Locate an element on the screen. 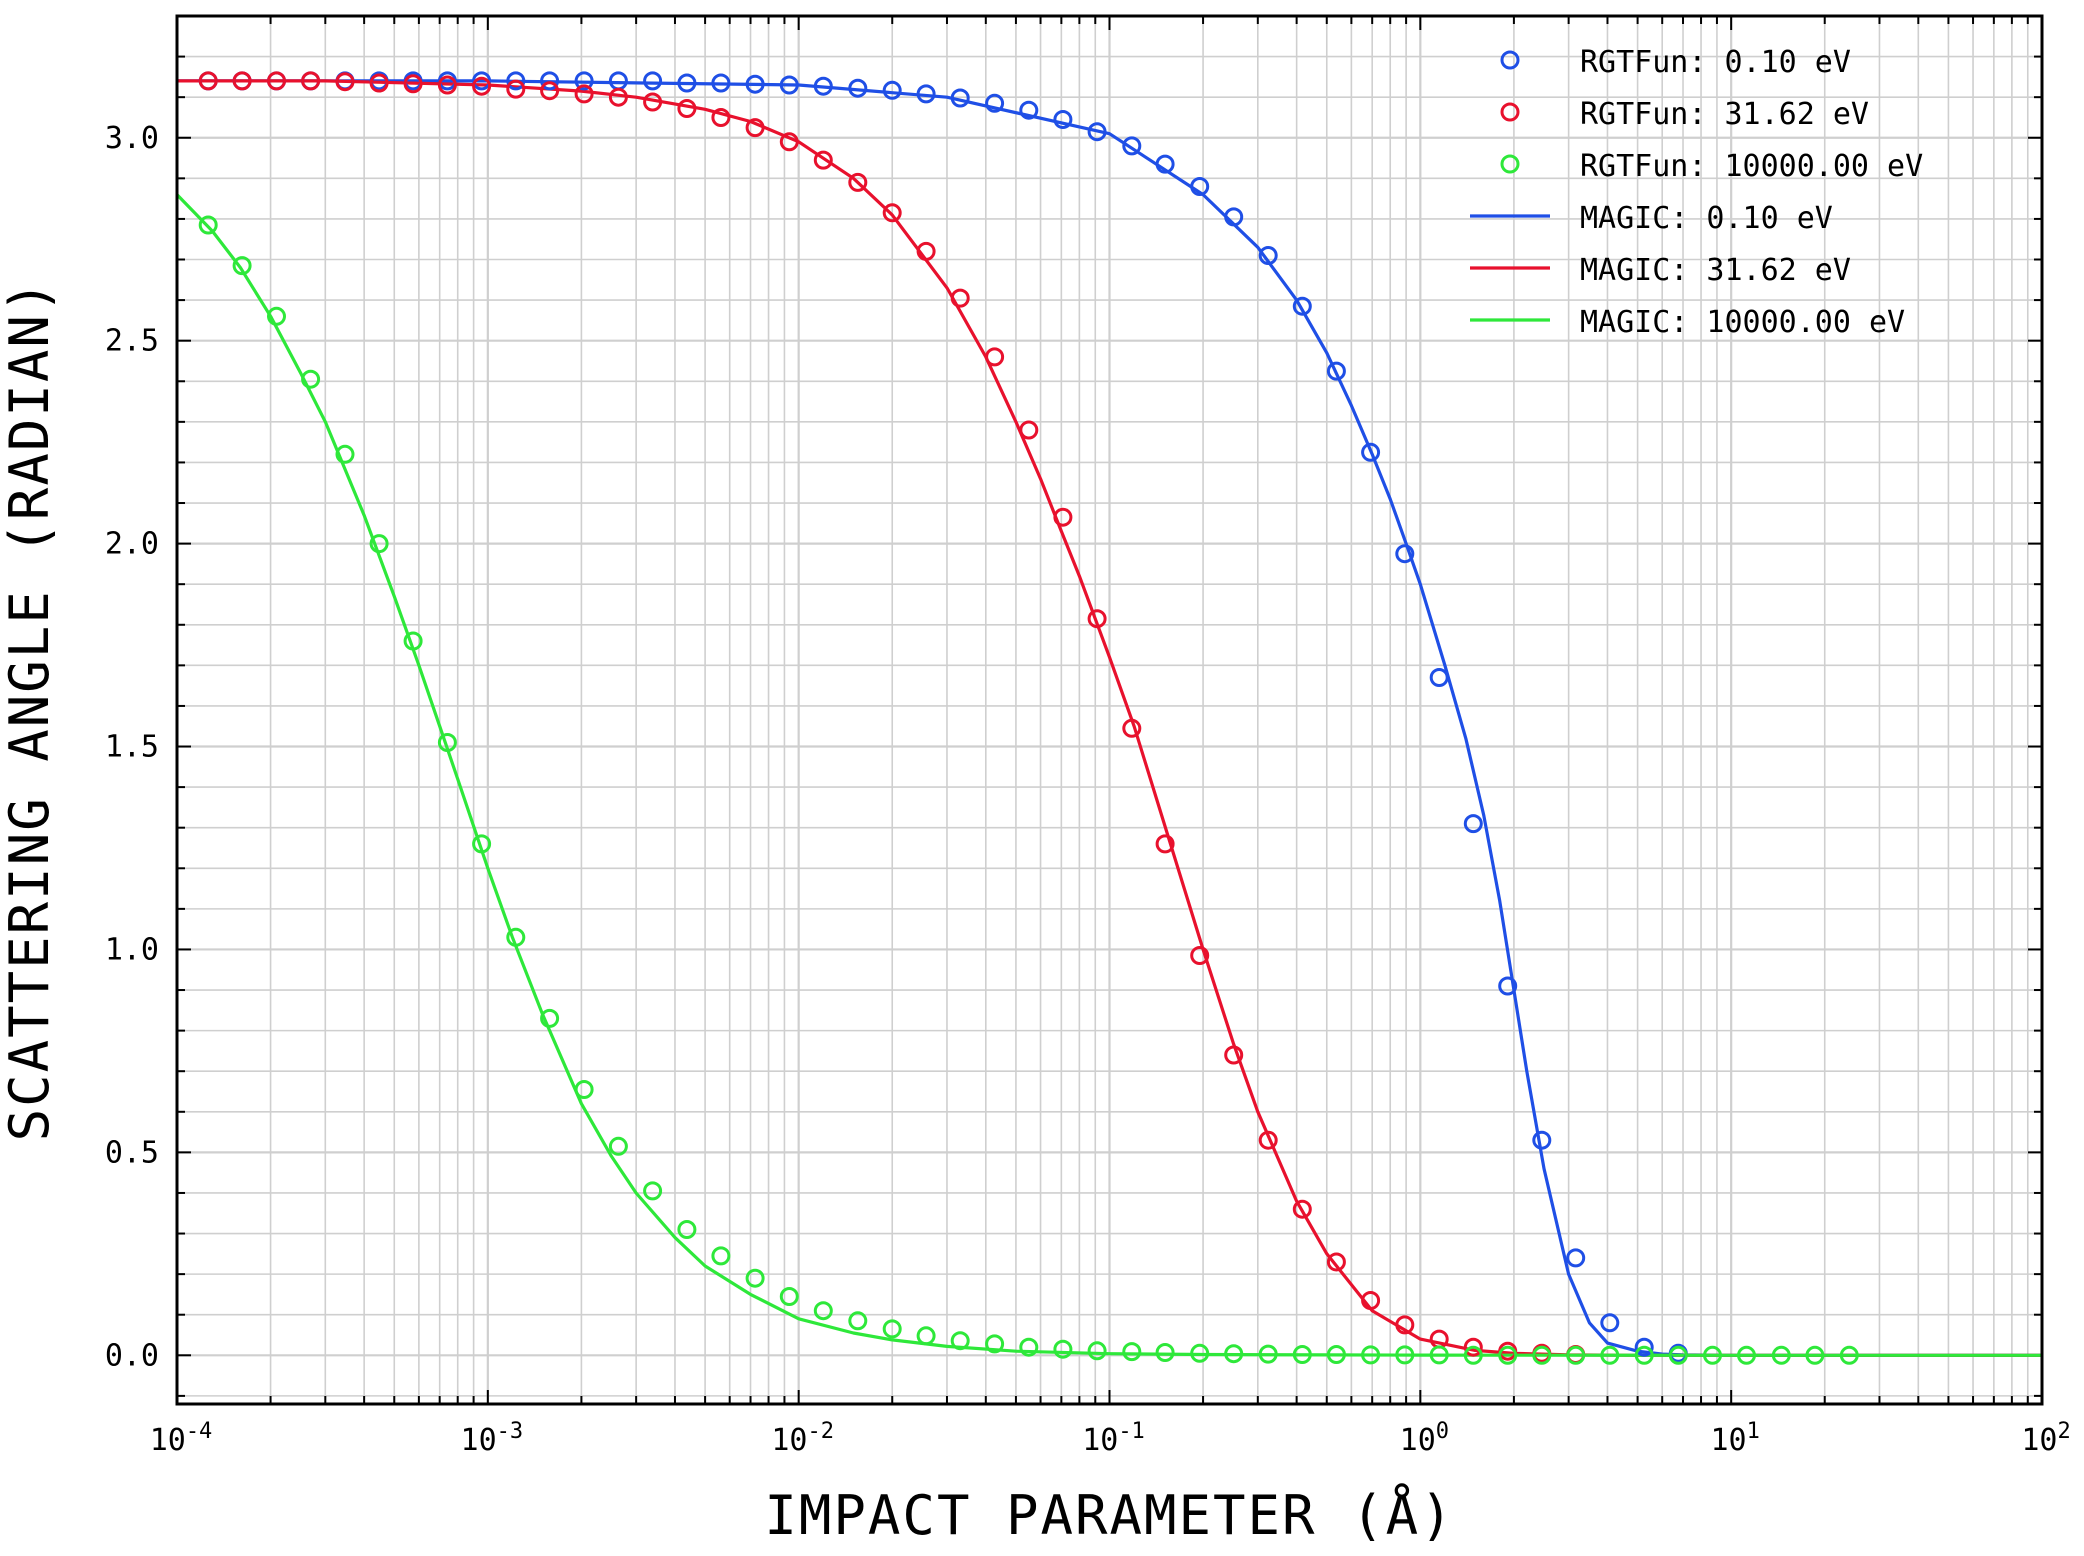 This screenshot has height=1556, width=2084. legend-label: MAGIC: 31.62 eV is located at coordinates (1715, 270).